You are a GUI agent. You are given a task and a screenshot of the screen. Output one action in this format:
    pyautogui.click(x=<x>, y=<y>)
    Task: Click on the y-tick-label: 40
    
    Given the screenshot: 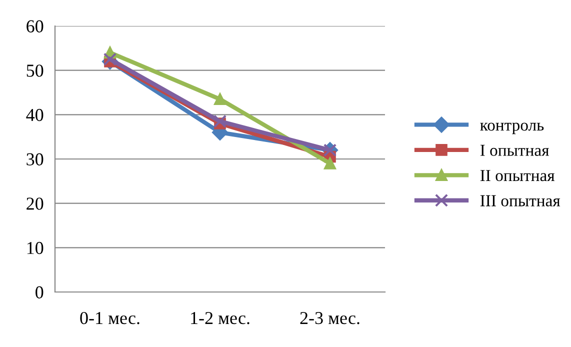 What is the action you would take?
    pyautogui.click(x=35, y=115)
    